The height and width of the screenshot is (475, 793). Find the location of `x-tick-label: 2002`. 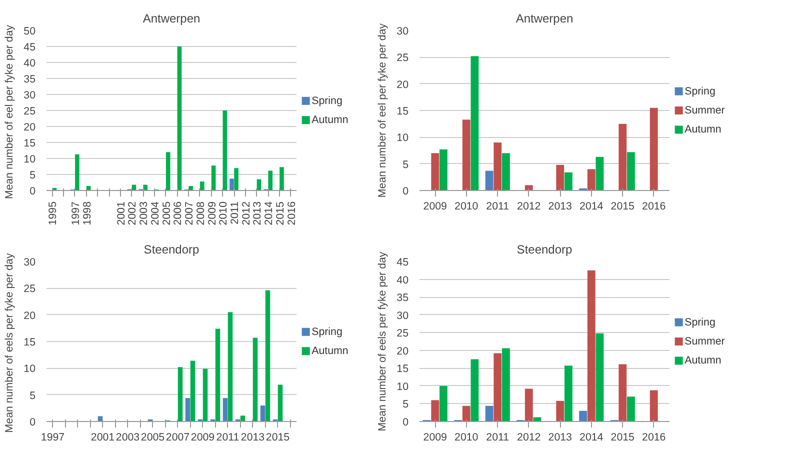

x-tick-label: 2002 is located at coordinates (132, 213).